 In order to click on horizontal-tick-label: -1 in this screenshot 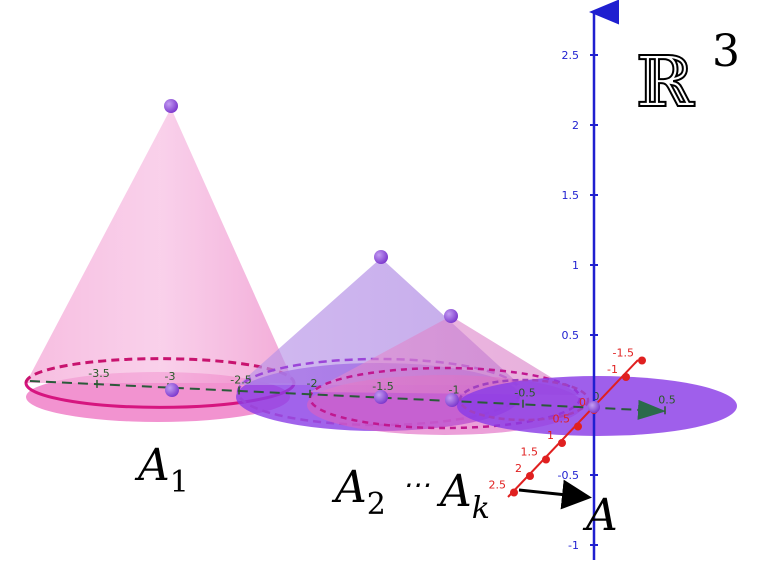, I will do `click(454, 389)`.